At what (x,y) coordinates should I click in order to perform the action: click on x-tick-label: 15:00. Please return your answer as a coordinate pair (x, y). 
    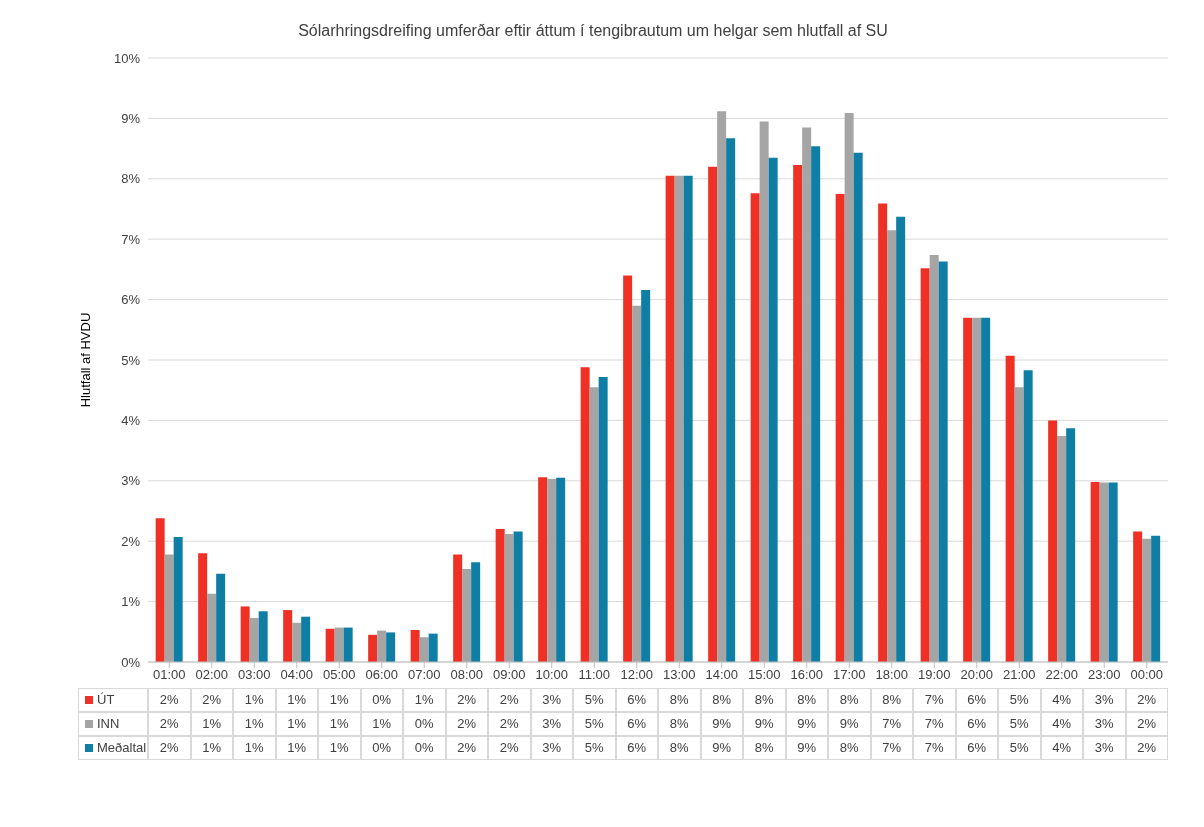
    Looking at the image, I should click on (764, 675).